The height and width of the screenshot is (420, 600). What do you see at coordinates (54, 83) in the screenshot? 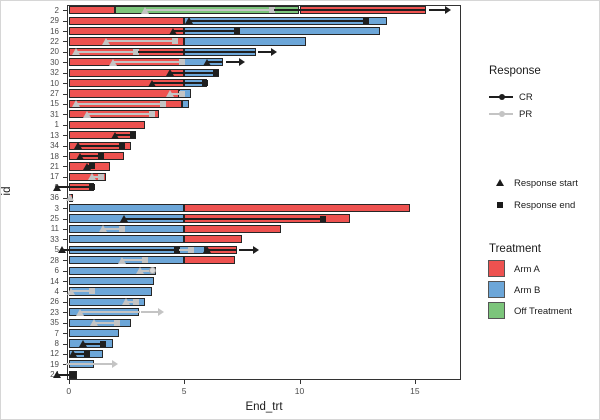
I see `y-tick-label: 10` at bounding box center [54, 83].